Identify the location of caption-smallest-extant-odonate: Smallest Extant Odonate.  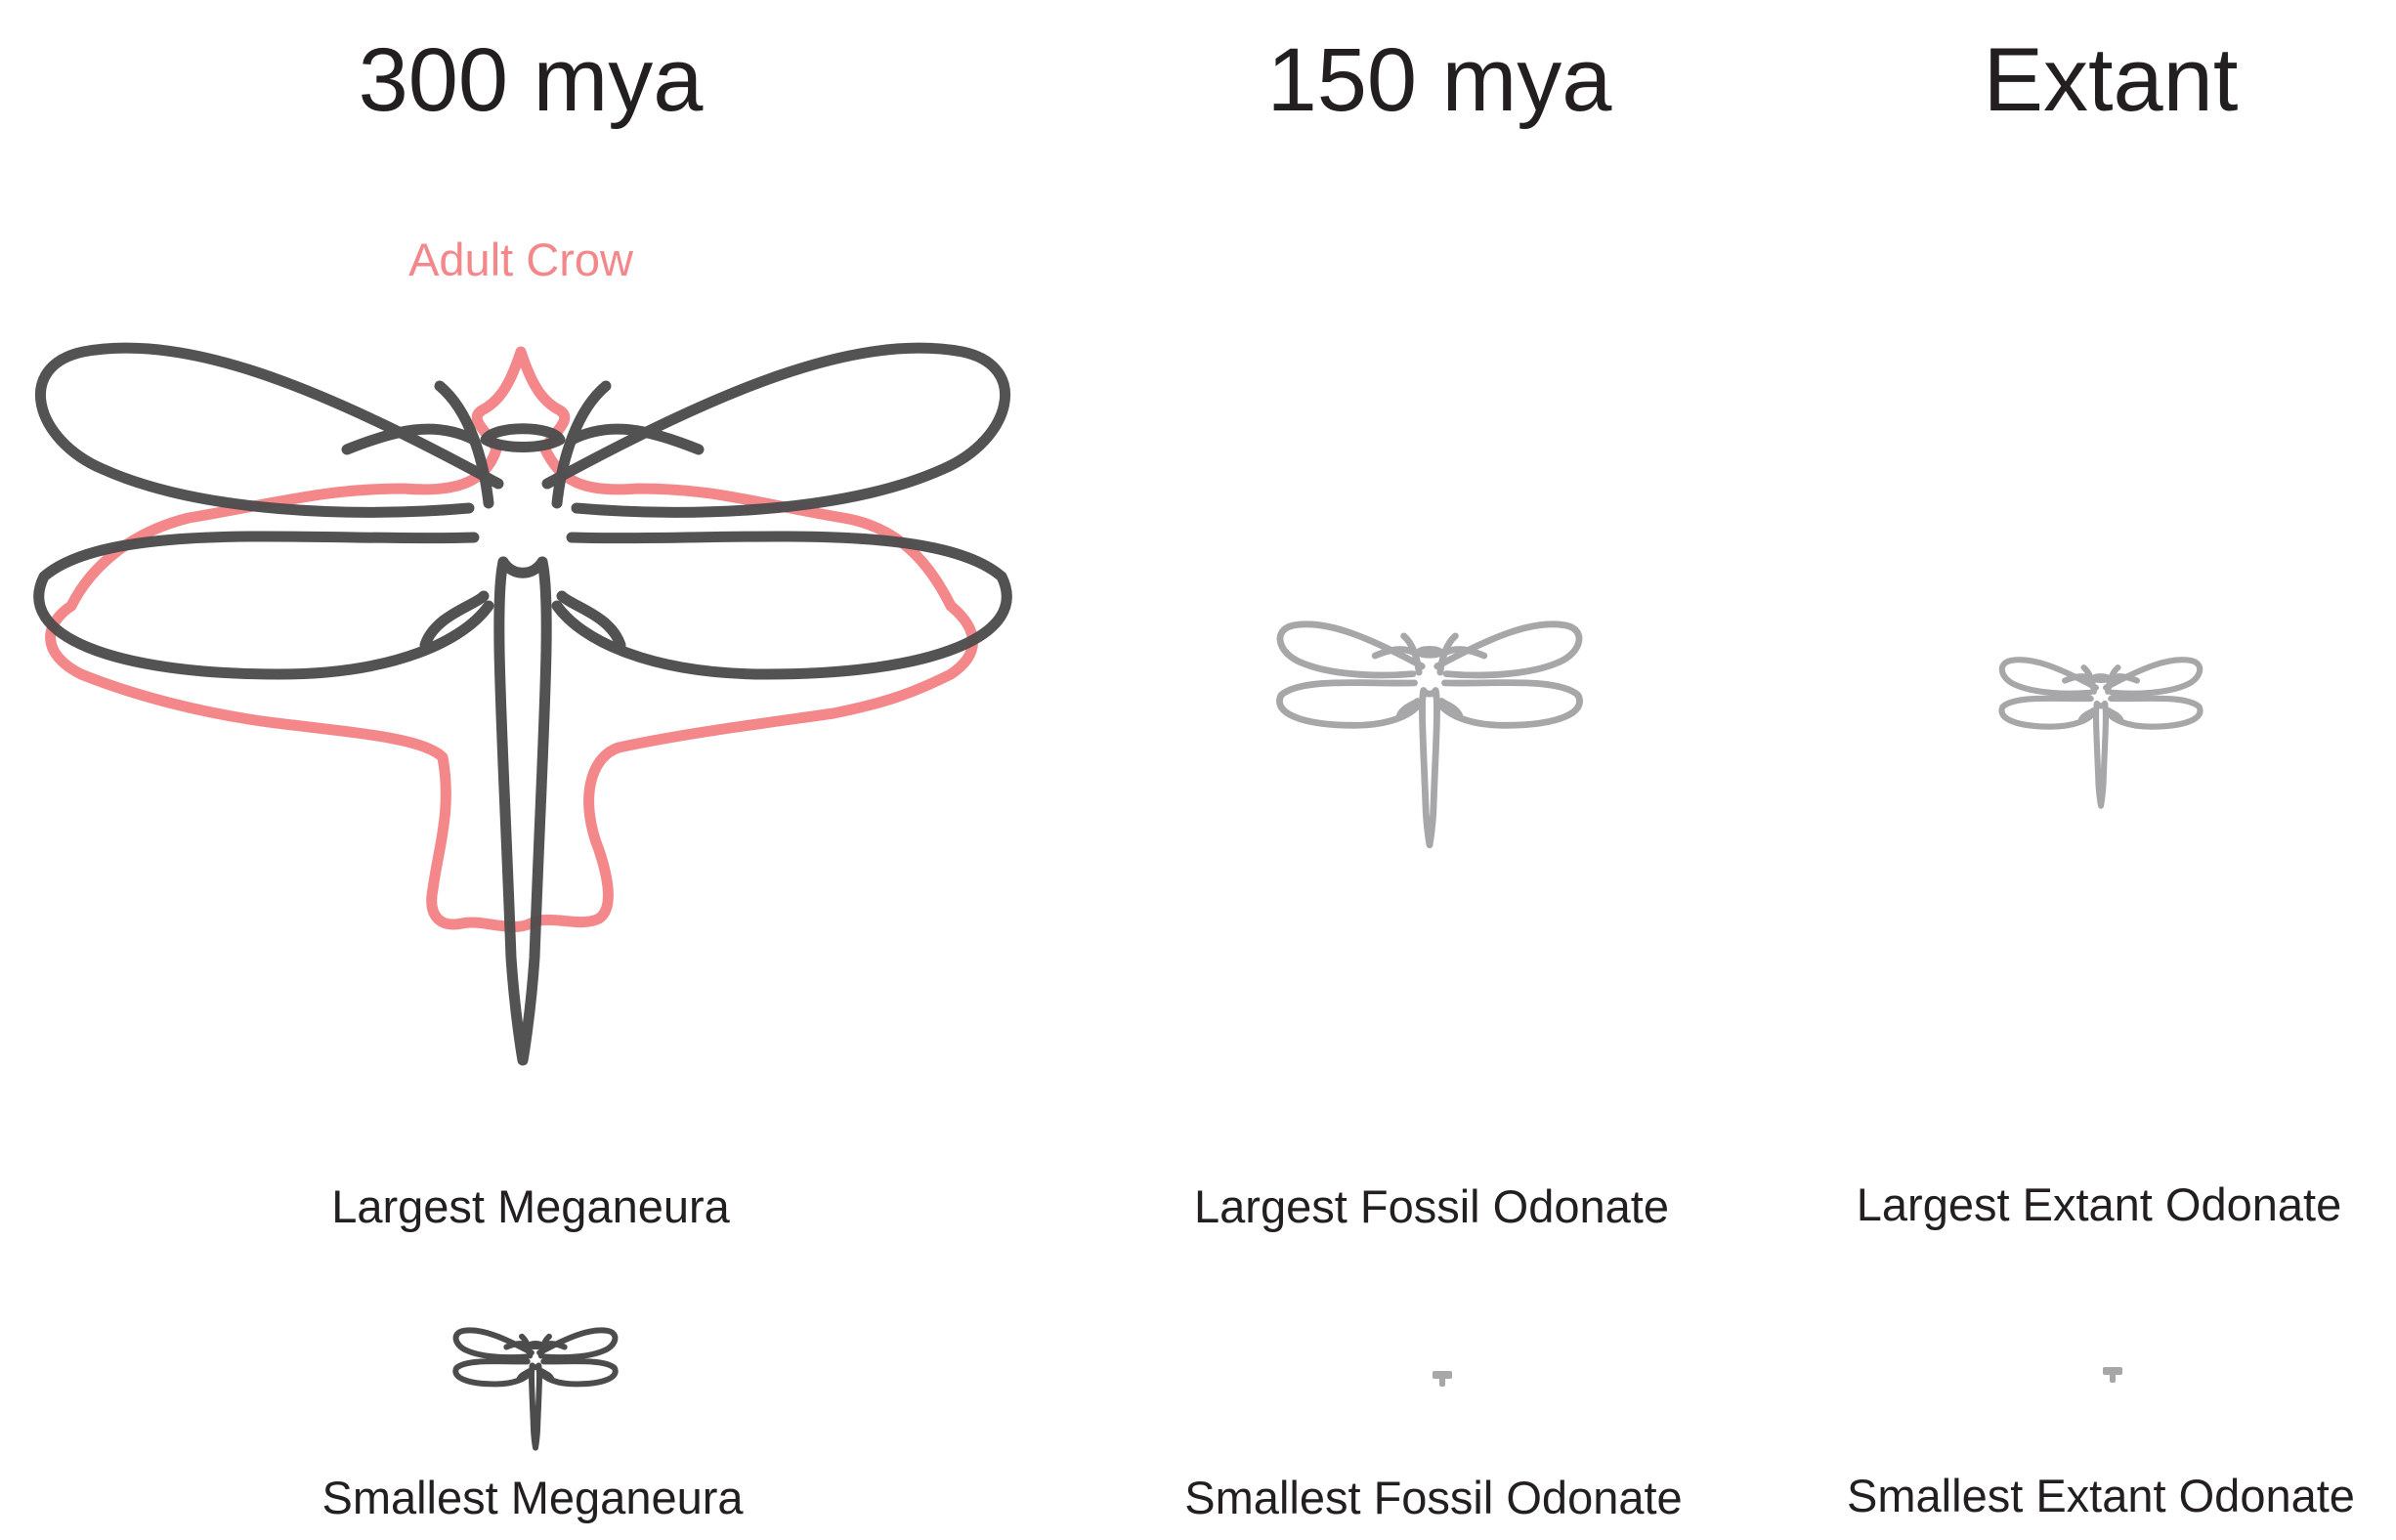
(2101, 1495).